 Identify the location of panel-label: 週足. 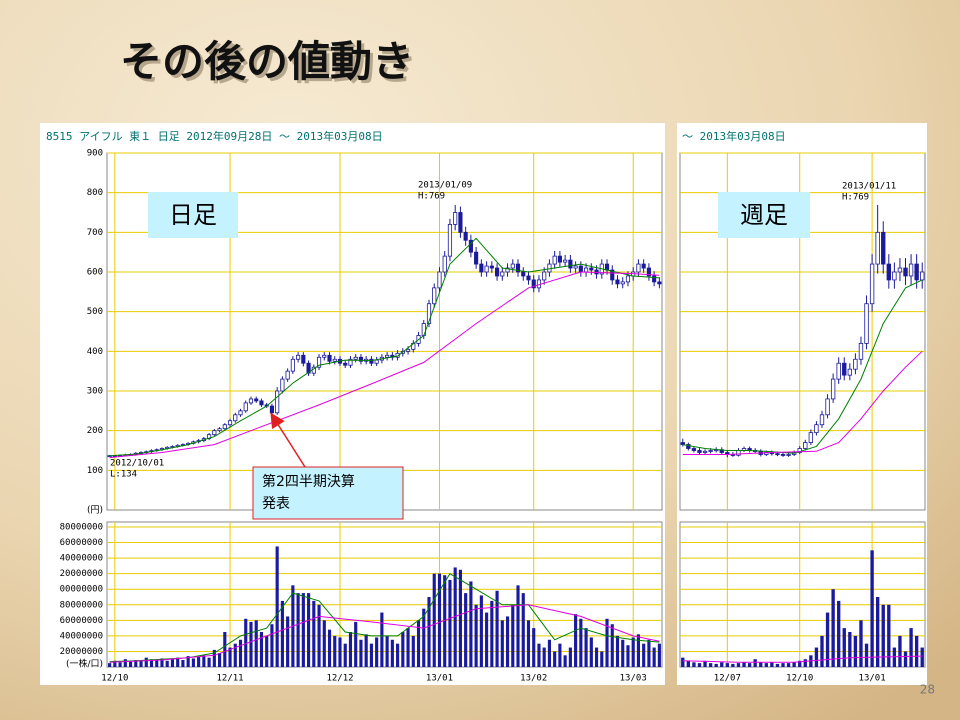
(764, 215).